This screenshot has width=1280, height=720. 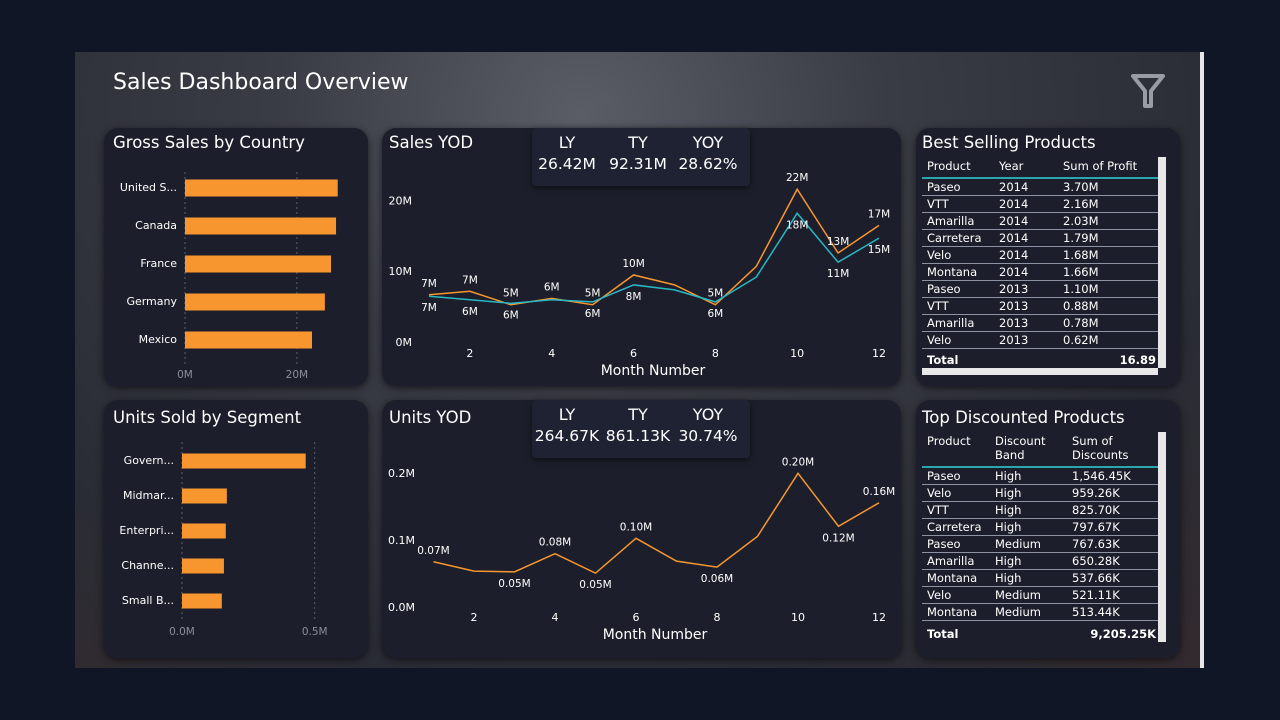 What do you see at coordinates (797, 353) in the screenshot?
I see `x-tick-label: 10` at bounding box center [797, 353].